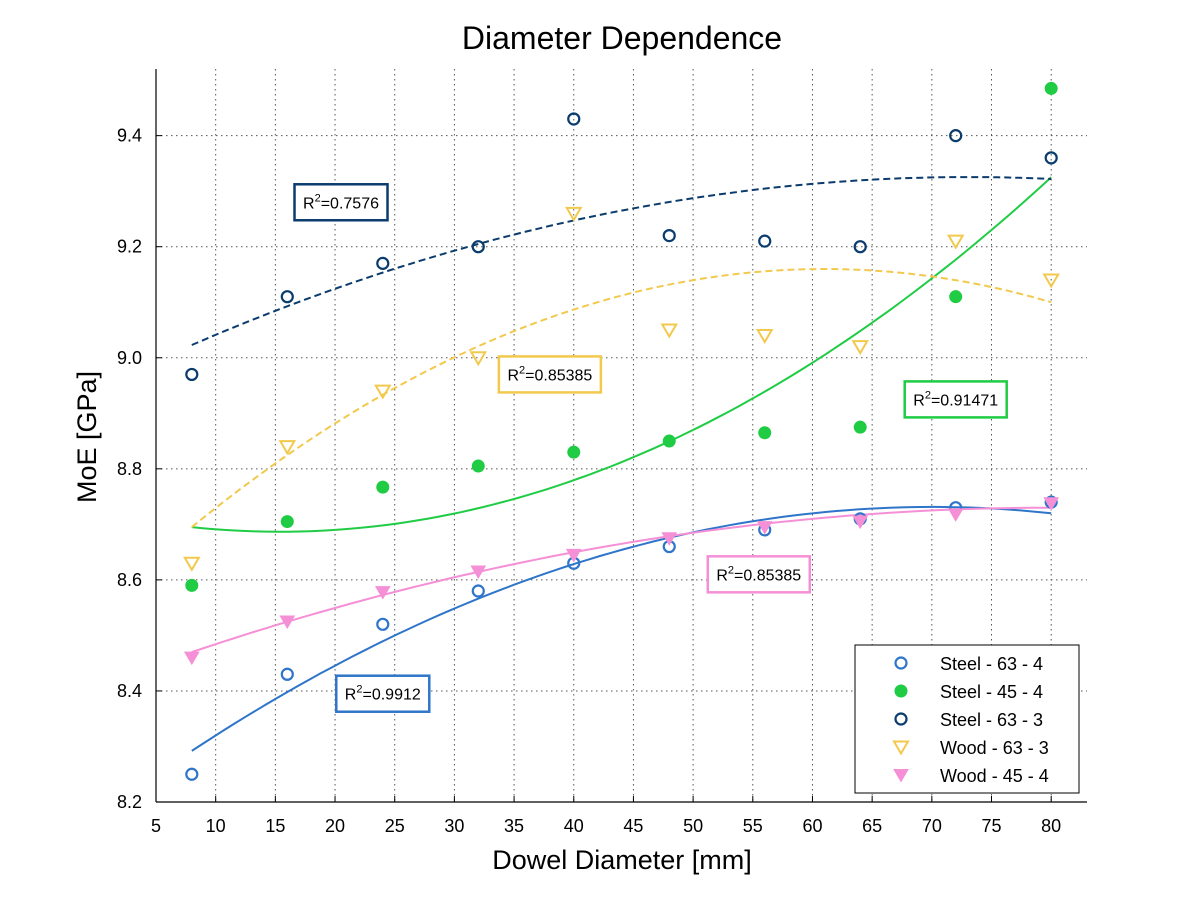 Image resolution: width=1201 pixels, height=901 pixels. I want to click on r2-value: =0.7576, so click(350, 203).